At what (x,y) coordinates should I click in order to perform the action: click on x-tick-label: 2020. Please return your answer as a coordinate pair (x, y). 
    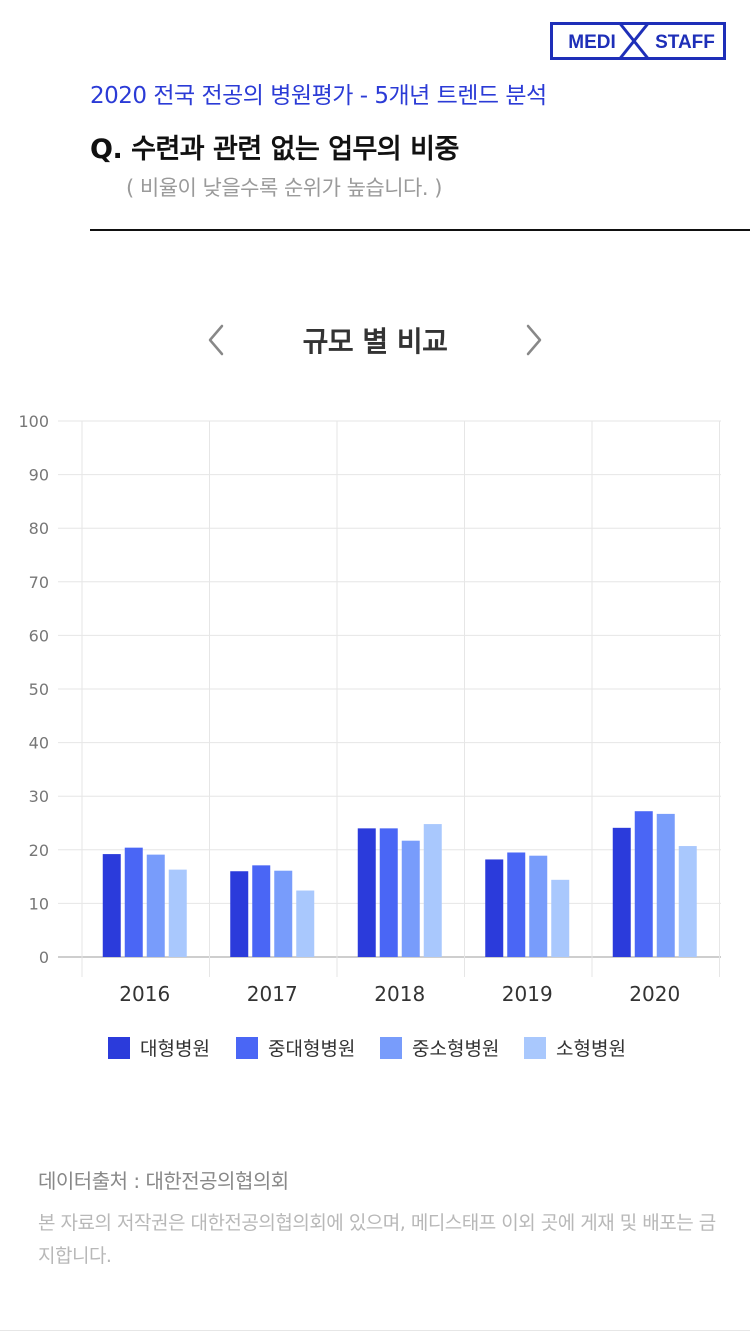
    Looking at the image, I should click on (654, 994).